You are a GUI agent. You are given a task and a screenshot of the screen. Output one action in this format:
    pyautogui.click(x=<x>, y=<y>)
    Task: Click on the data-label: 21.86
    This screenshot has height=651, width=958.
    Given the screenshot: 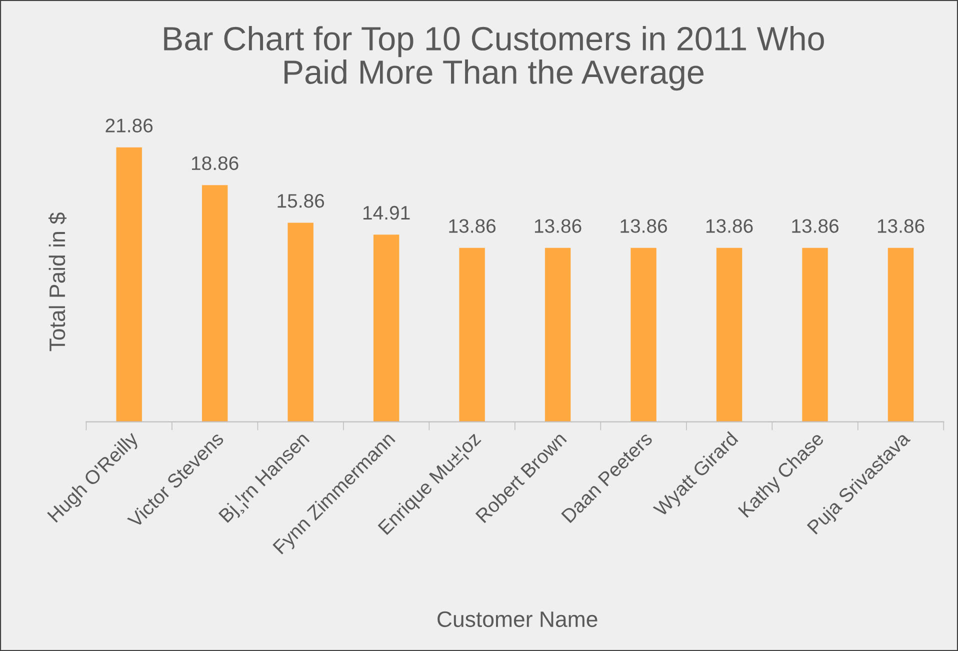 What is the action you would take?
    pyautogui.click(x=129, y=125)
    